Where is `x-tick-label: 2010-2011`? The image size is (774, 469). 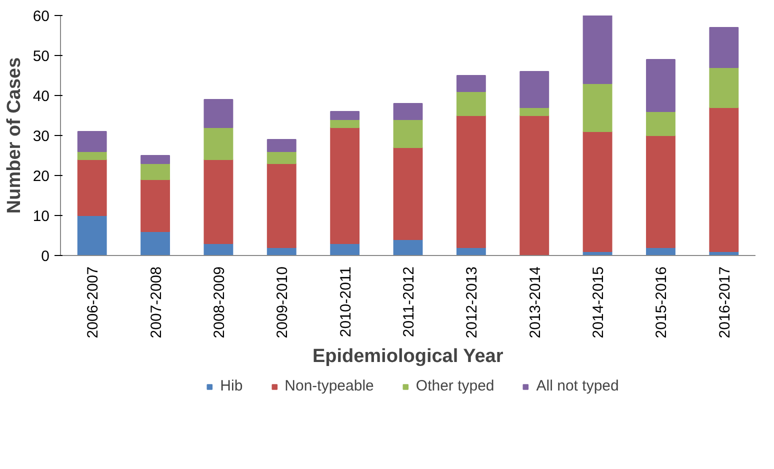
x-tick-label: 2010-2011 is located at coordinates (345, 302).